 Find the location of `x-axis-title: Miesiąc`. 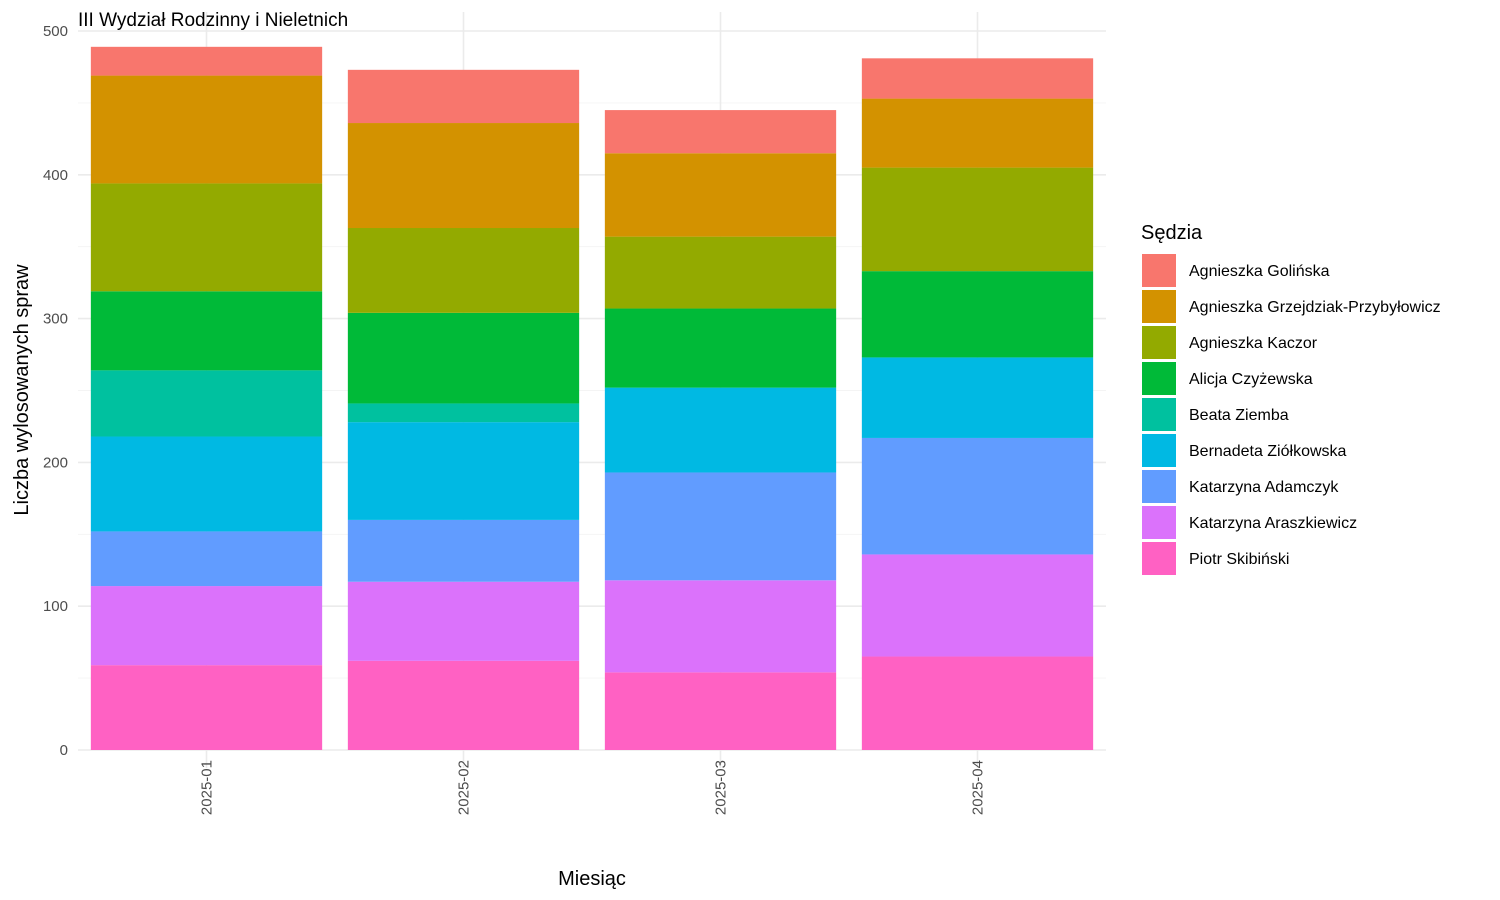

x-axis-title: Miesiąc is located at coordinates (592, 879).